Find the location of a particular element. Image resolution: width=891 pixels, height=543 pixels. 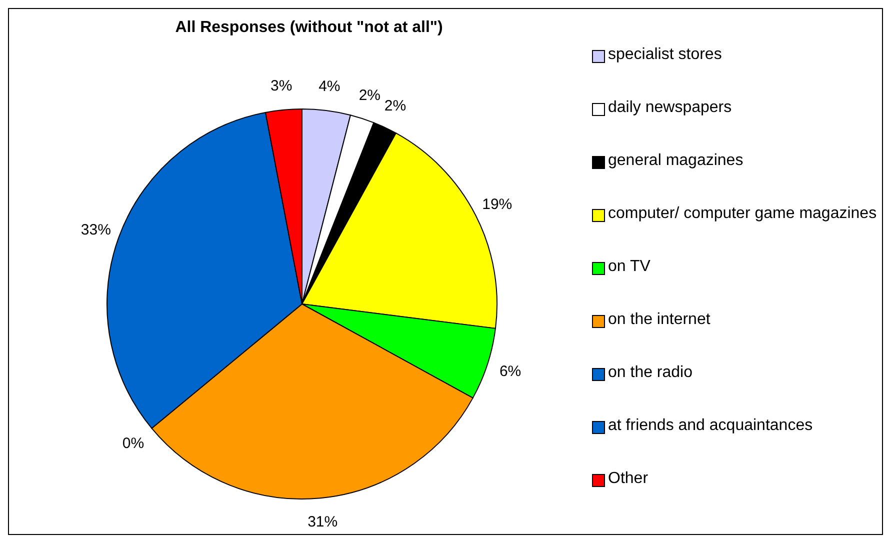

legend-label: on the internet is located at coordinates (659, 320).